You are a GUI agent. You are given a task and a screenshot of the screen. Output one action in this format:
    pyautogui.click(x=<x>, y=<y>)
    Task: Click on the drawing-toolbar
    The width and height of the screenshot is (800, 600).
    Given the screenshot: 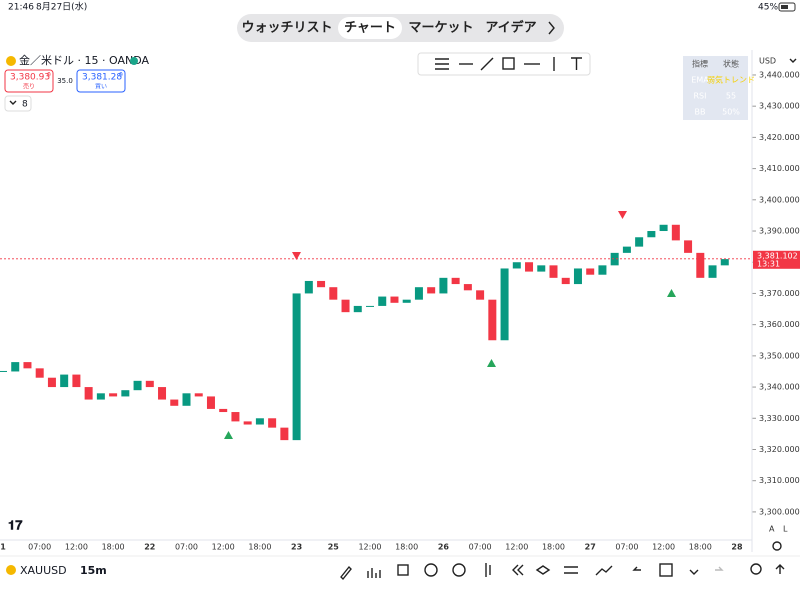 What is the action you would take?
    pyautogui.click(x=504, y=64)
    